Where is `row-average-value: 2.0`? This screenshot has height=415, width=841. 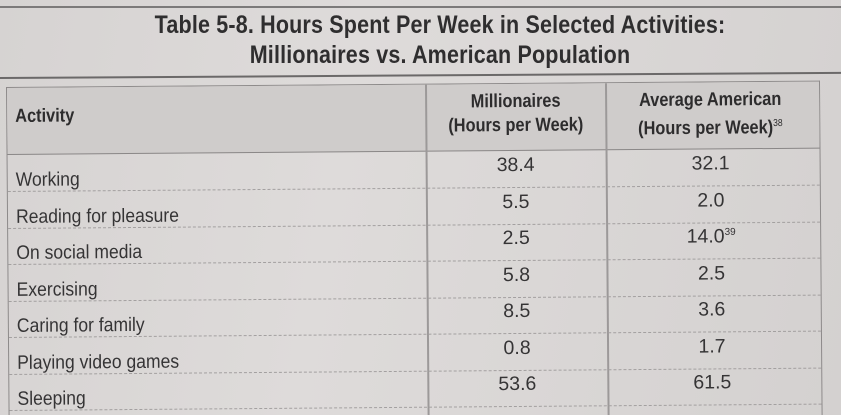
row-average-value: 2.0 is located at coordinates (711, 200).